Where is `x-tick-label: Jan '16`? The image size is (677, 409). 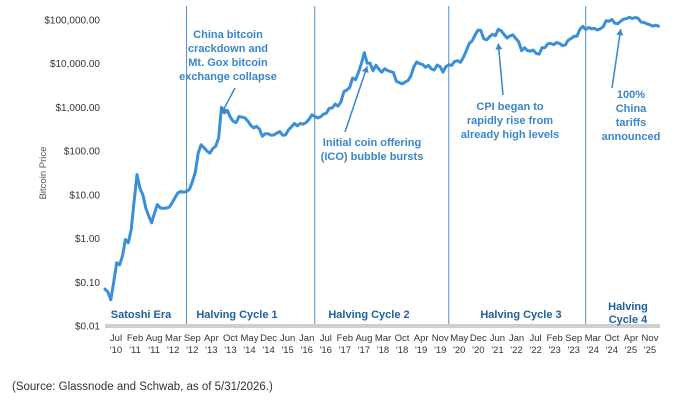
x-tick-label: Jan '16 is located at coordinates (306, 344).